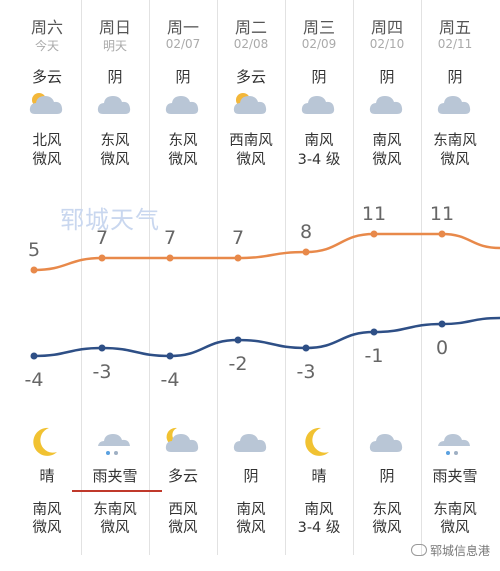  What do you see at coordinates (110, 220) in the screenshot?
I see `watermark: 郓城天气` at bounding box center [110, 220].